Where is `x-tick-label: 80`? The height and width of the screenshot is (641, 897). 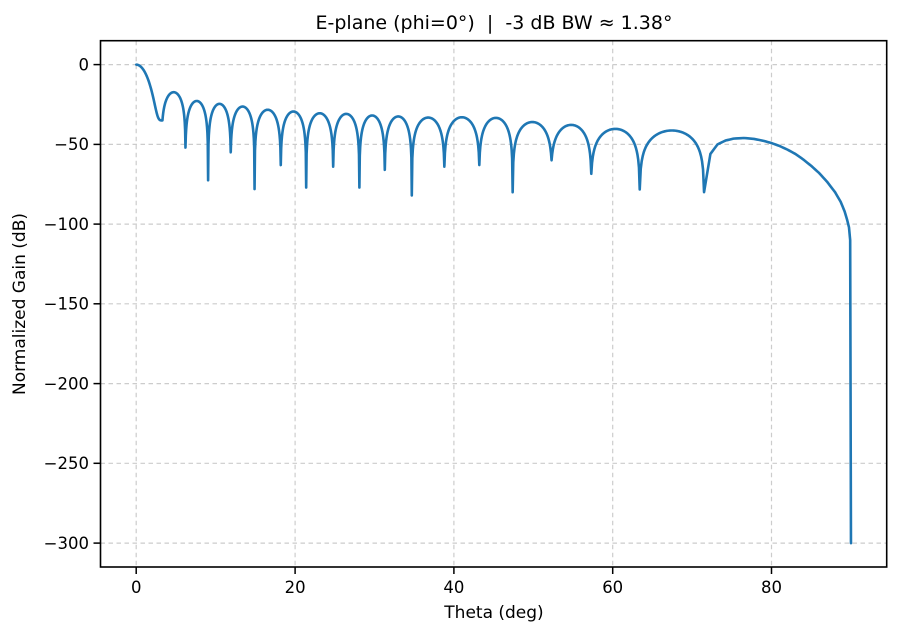 x-tick-label: 80 is located at coordinates (771, 587).